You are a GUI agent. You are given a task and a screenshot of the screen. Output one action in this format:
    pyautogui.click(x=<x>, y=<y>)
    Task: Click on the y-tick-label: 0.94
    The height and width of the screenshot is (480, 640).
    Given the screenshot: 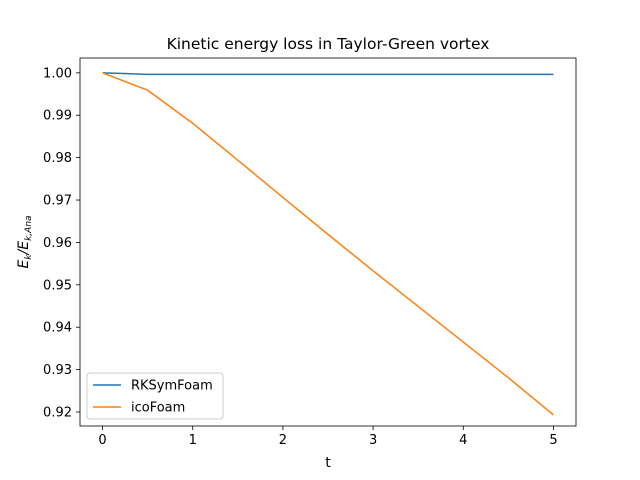 What is the action you would take?
    pyautogui.click(x=57, y=328)
    